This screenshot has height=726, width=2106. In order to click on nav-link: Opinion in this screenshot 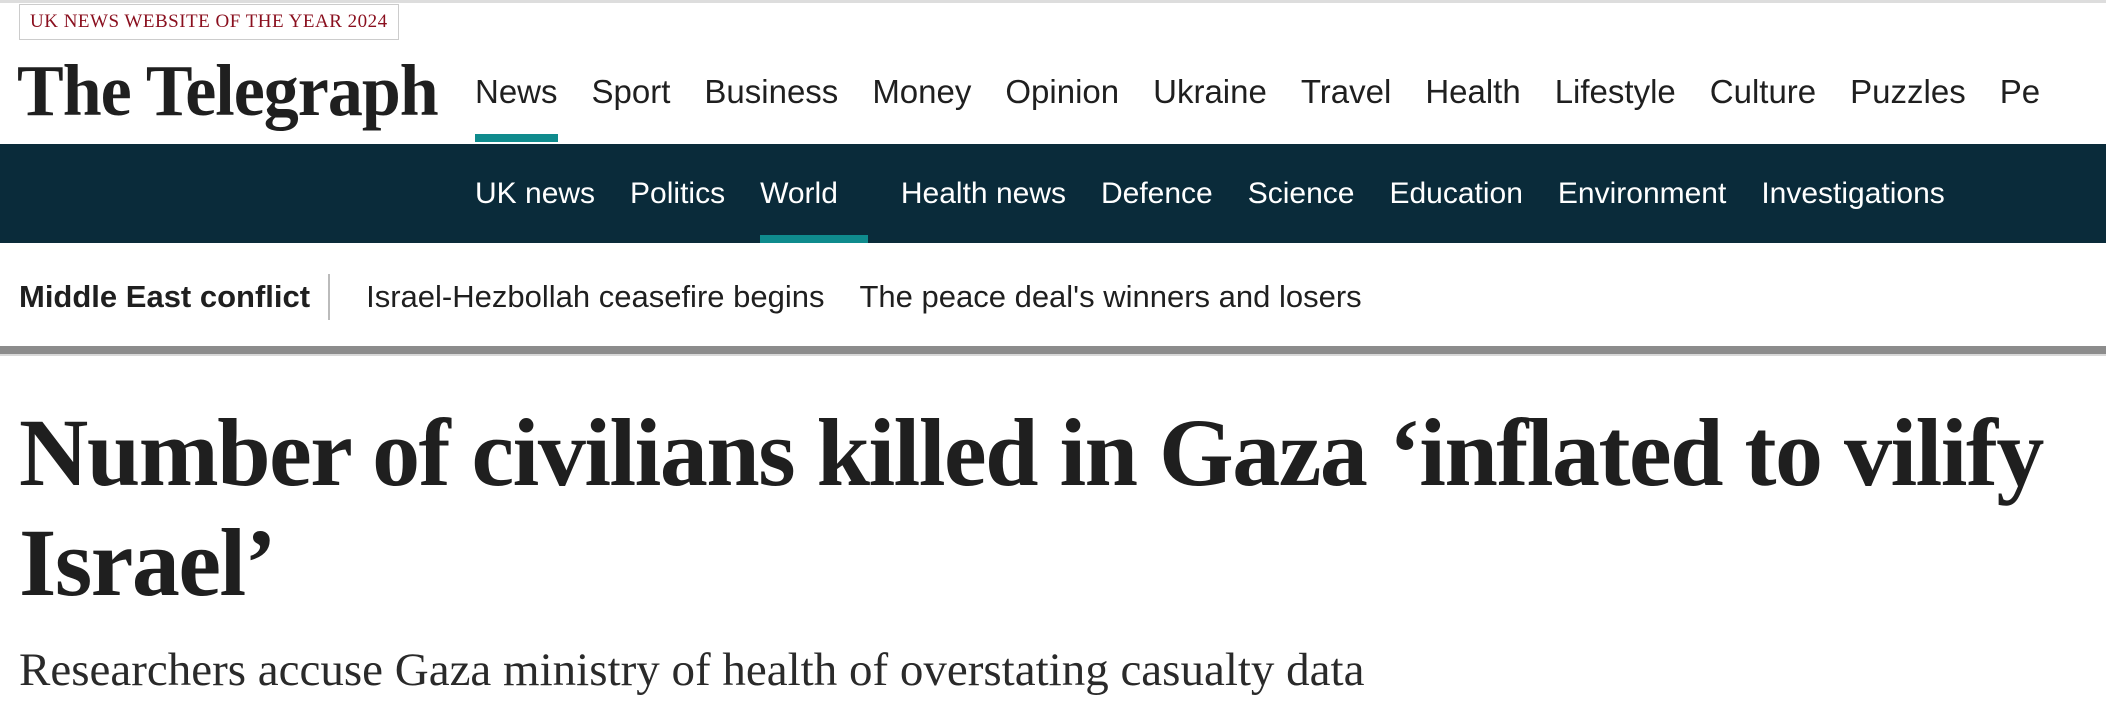, I will do `click(1062, 91)`.